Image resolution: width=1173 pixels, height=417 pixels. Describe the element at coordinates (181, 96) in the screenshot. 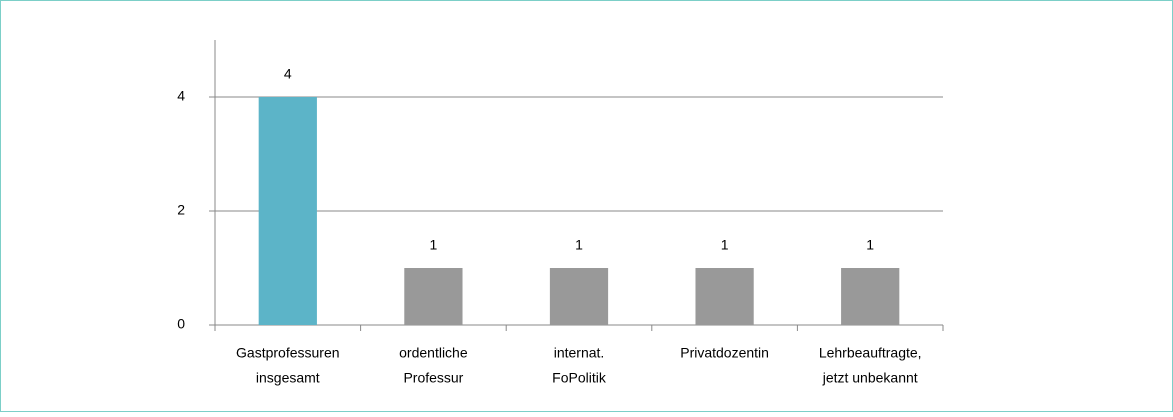

I see `y-tick-label: 4` at that location.